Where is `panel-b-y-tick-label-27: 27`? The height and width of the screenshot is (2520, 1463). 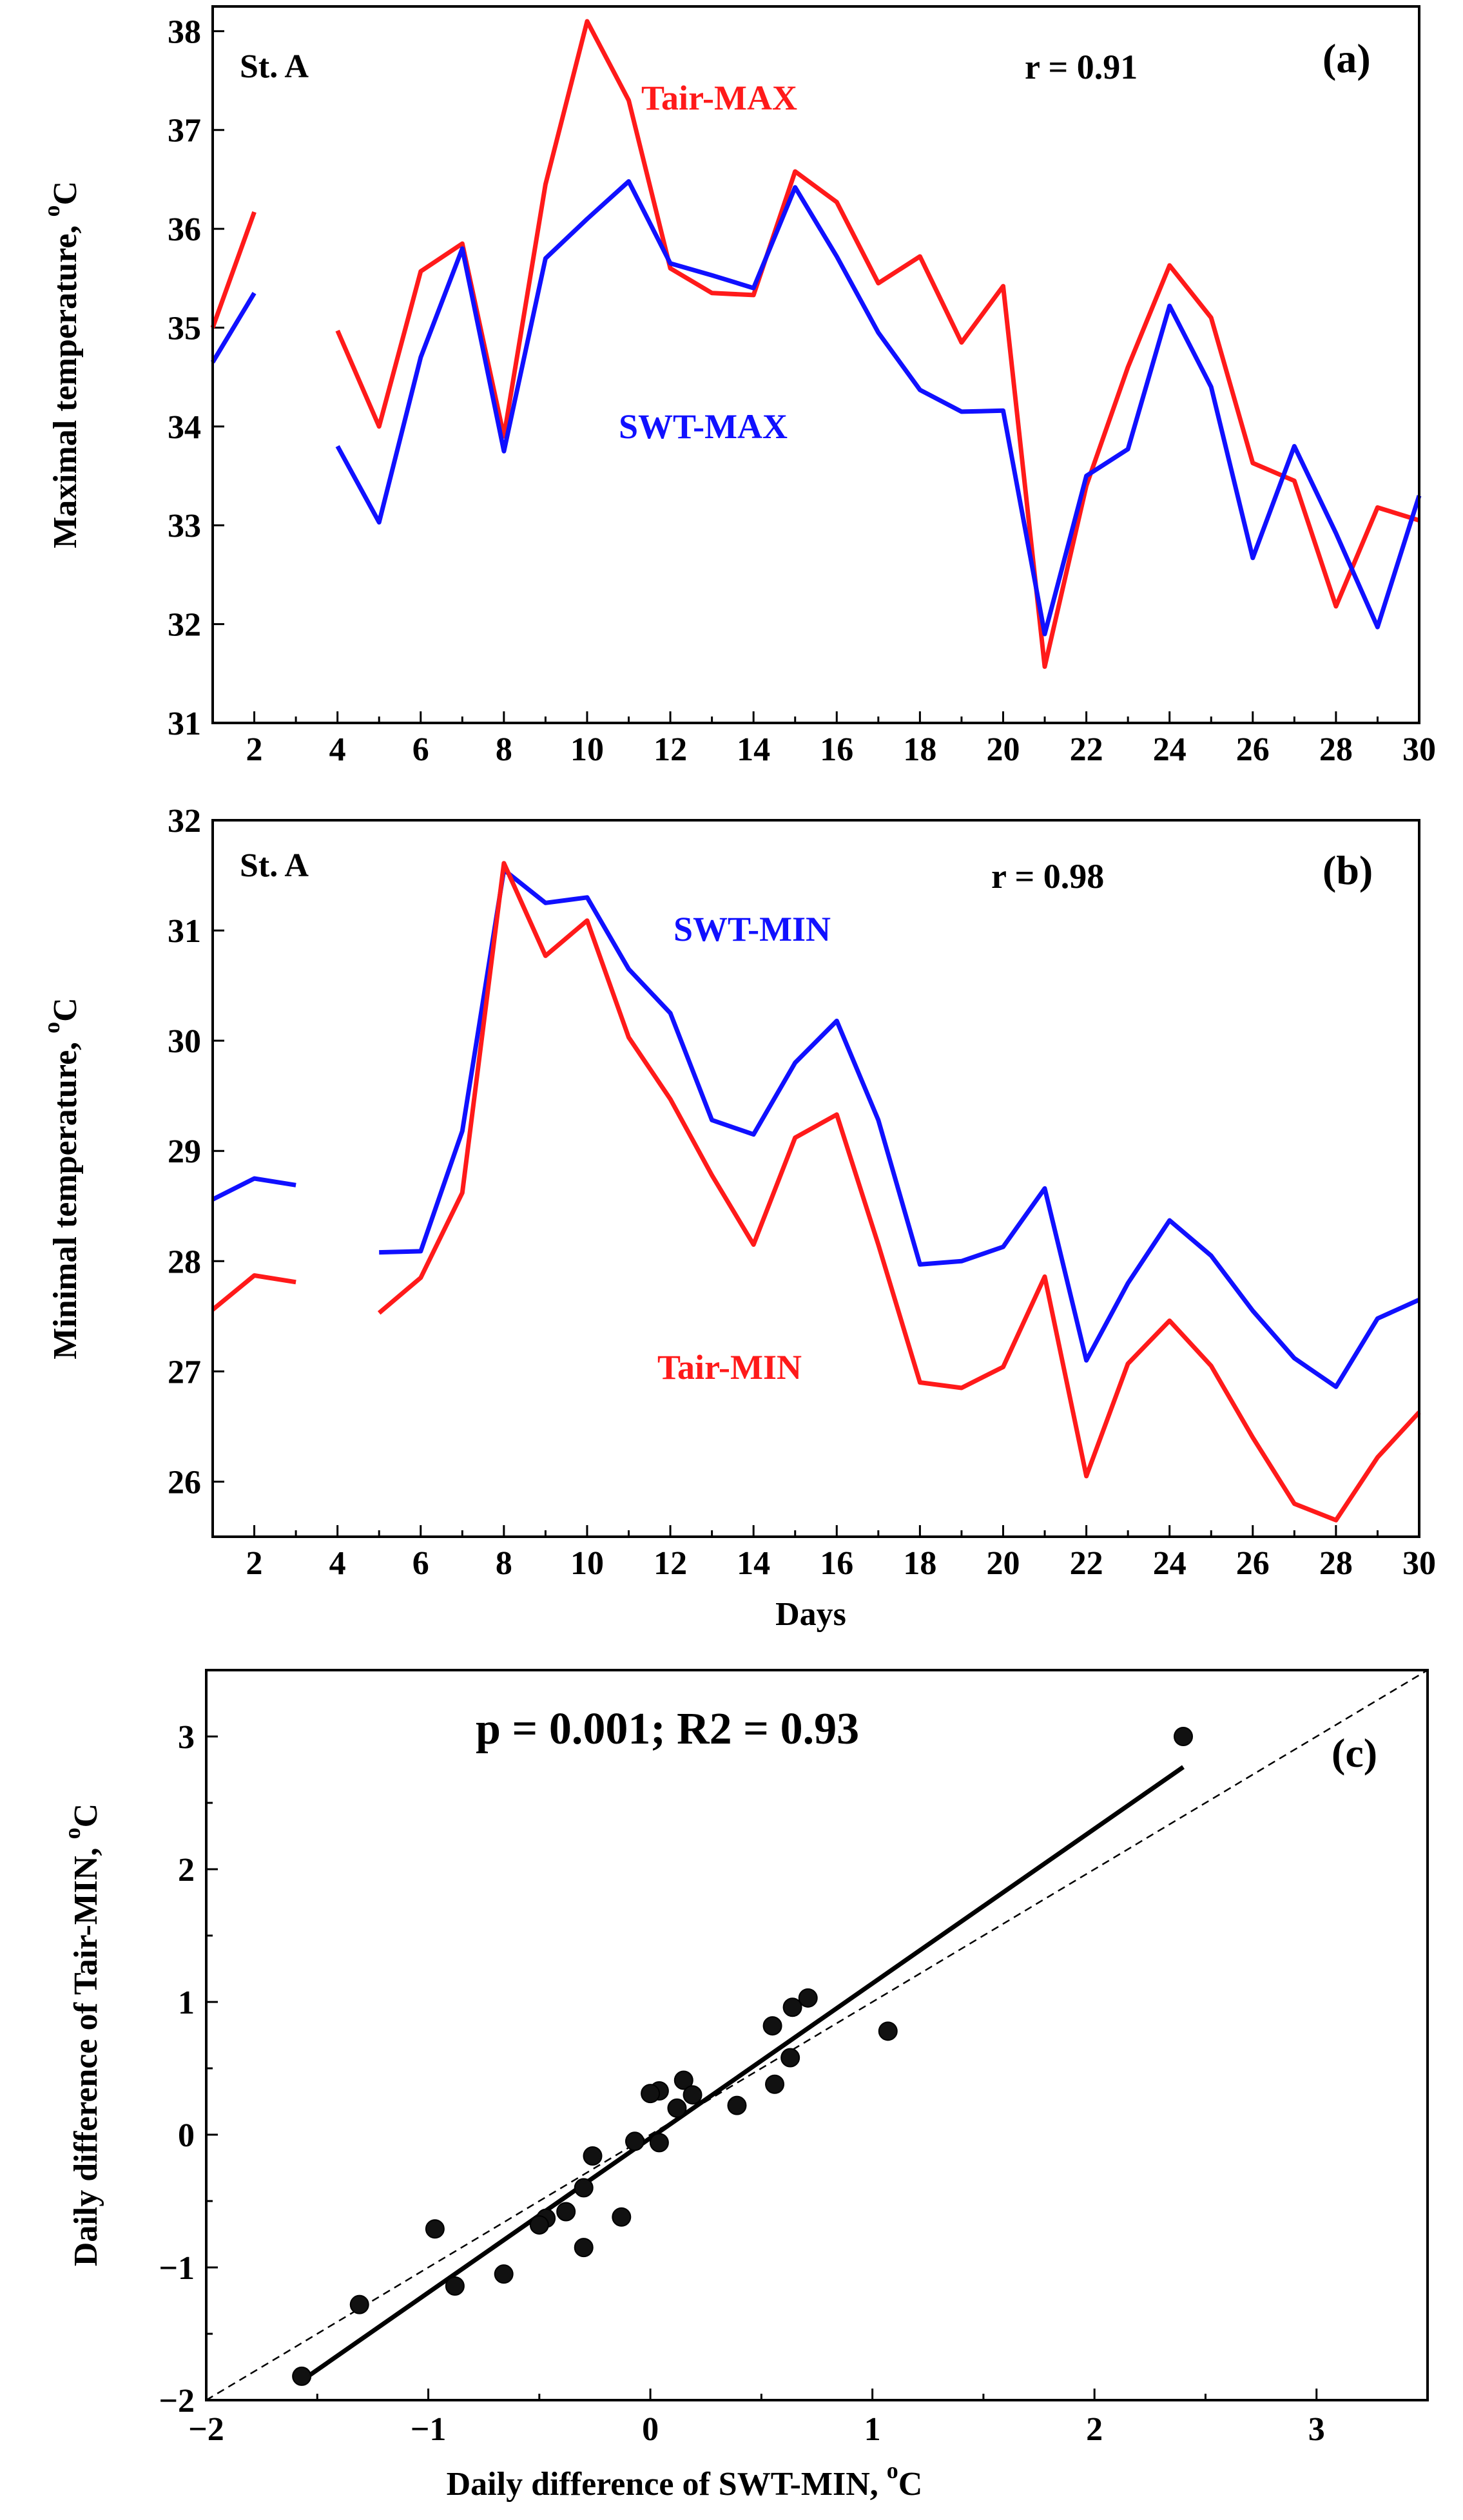 panel-b-y-tick-label-27: 27 is located at coordinates (184, 1372).